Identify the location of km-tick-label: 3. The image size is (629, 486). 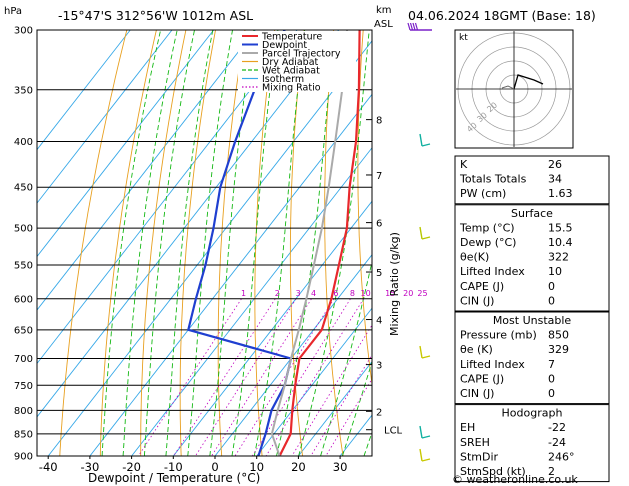
(379, 366).